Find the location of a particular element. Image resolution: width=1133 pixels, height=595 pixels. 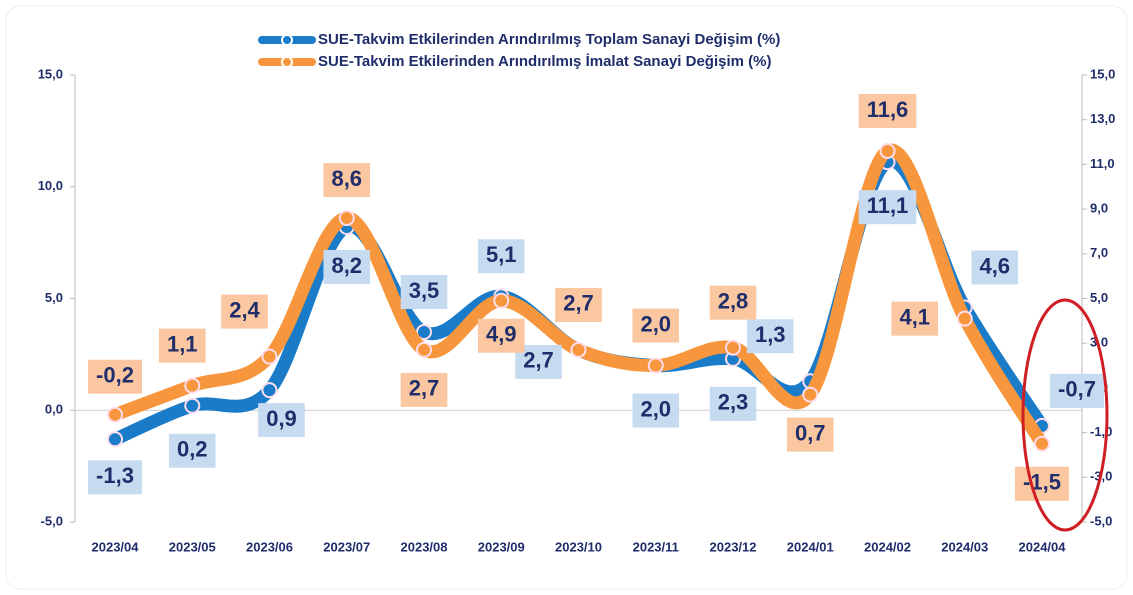

value-label: 0,7 is located at coordinates (810, 432).